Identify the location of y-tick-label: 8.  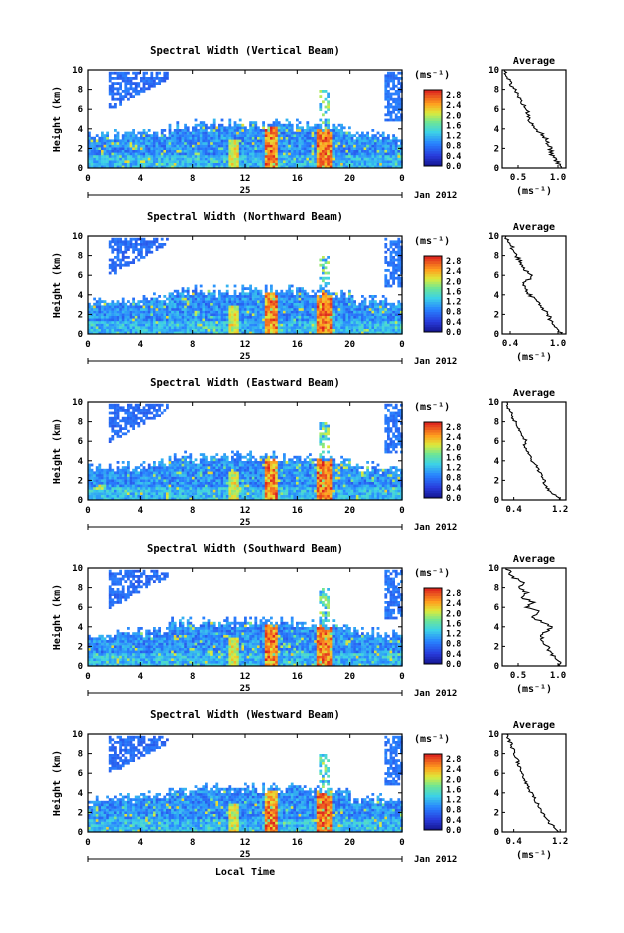
(80, 257).